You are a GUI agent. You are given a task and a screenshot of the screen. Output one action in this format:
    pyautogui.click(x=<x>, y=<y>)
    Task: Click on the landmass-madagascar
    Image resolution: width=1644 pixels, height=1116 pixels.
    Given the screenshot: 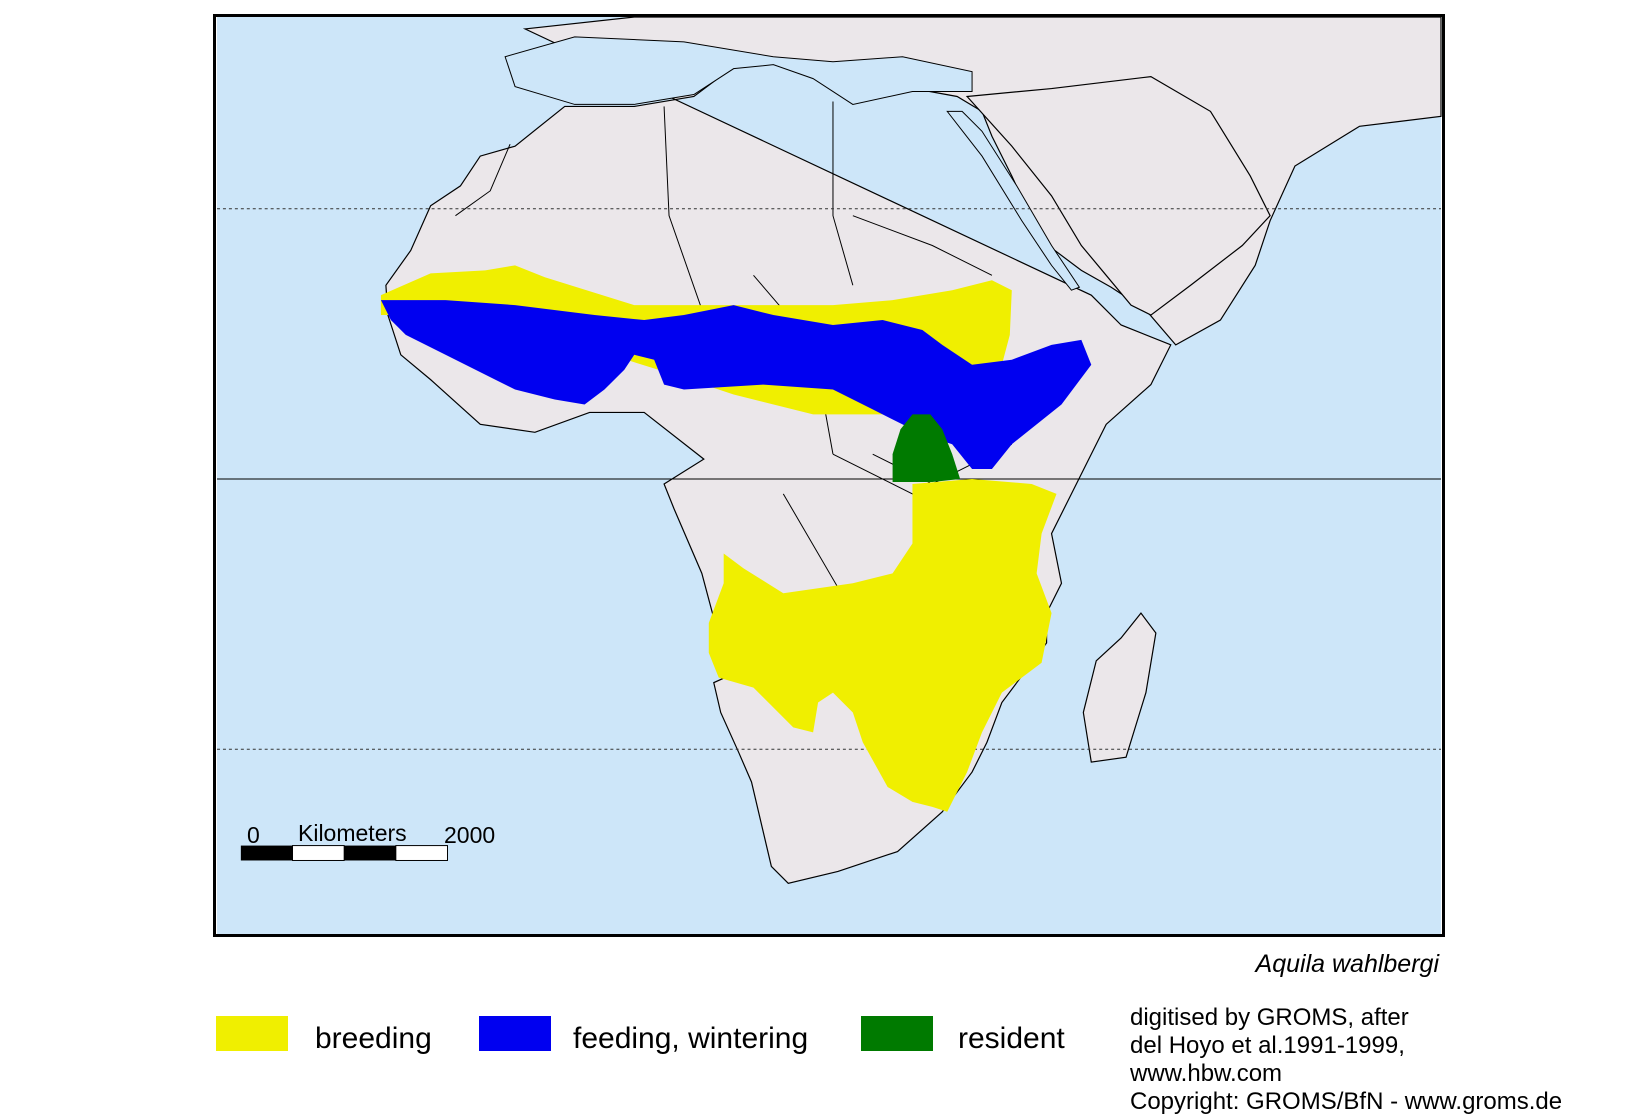 What is the action you would take?
    pyautogui.click(x=1119, y=687)
    